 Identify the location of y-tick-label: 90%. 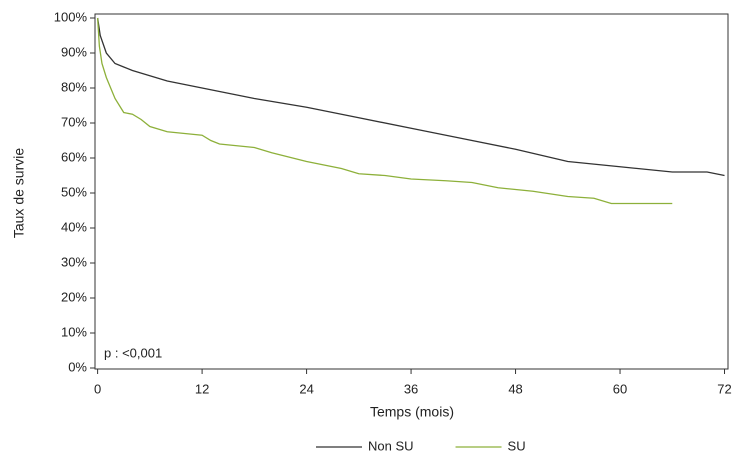
(74, 51).